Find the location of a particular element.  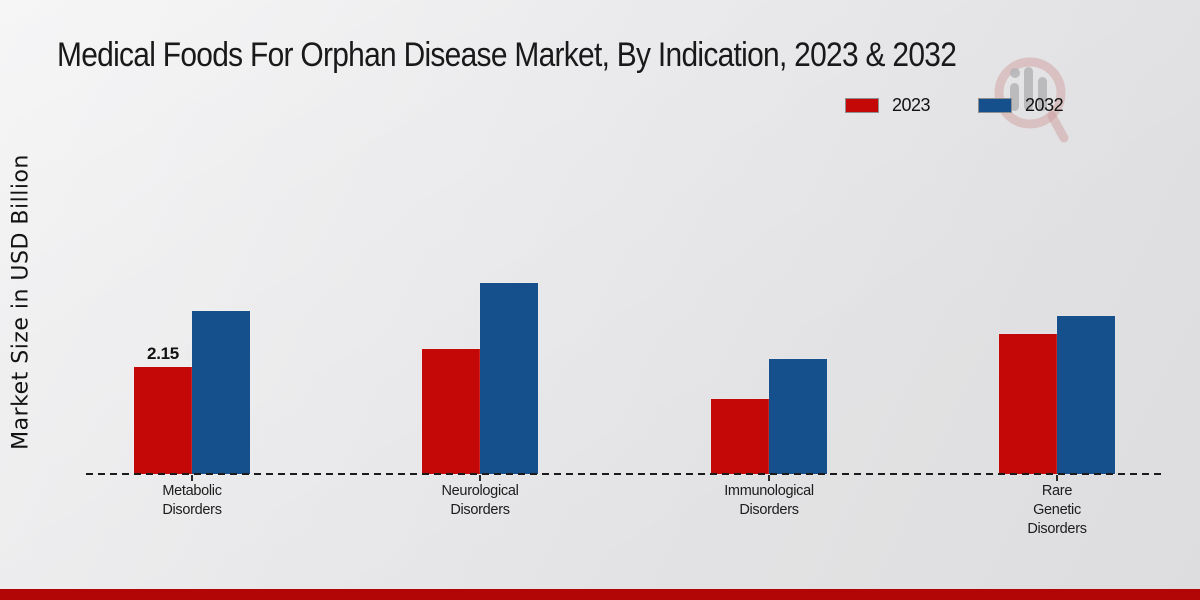

bar-2032-rare-genetic-disorders is located at coordinates (1086, 395).